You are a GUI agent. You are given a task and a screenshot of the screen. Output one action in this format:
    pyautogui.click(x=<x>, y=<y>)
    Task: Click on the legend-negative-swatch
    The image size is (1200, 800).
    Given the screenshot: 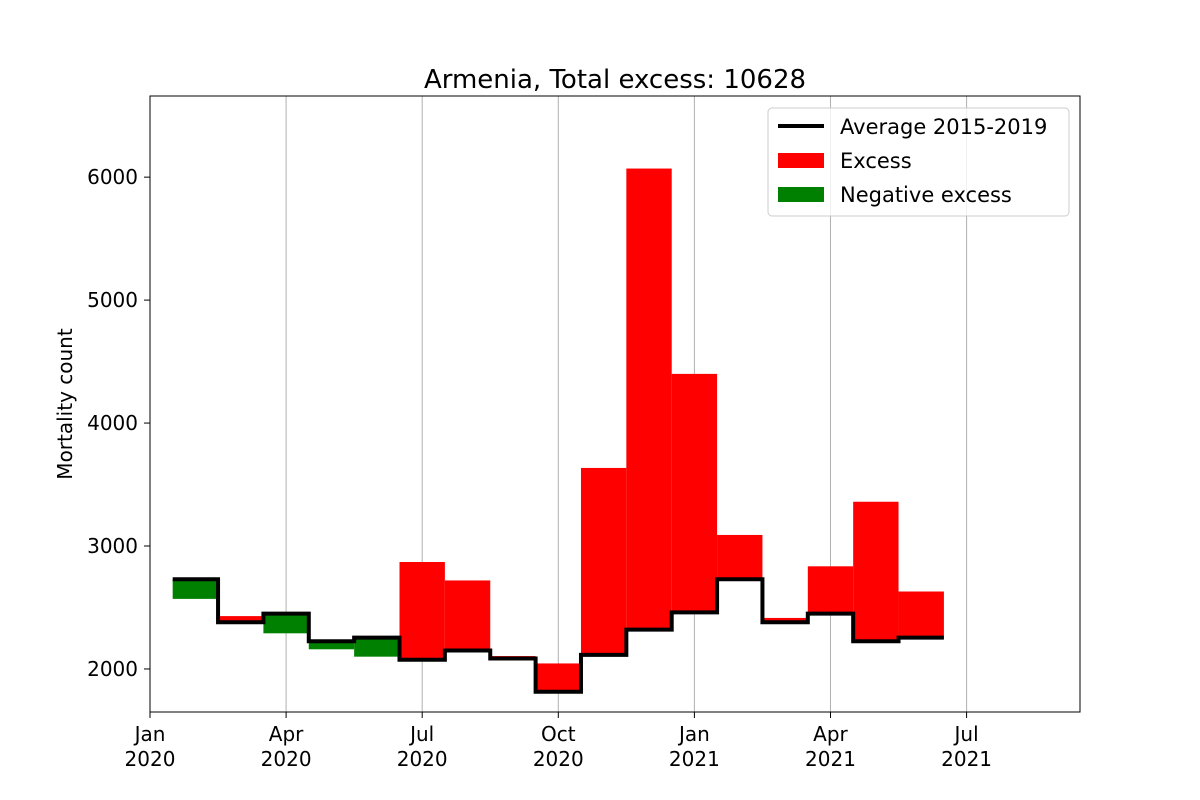 What is the action you would take?
    pyautogui.click(x=801, y=194)
    